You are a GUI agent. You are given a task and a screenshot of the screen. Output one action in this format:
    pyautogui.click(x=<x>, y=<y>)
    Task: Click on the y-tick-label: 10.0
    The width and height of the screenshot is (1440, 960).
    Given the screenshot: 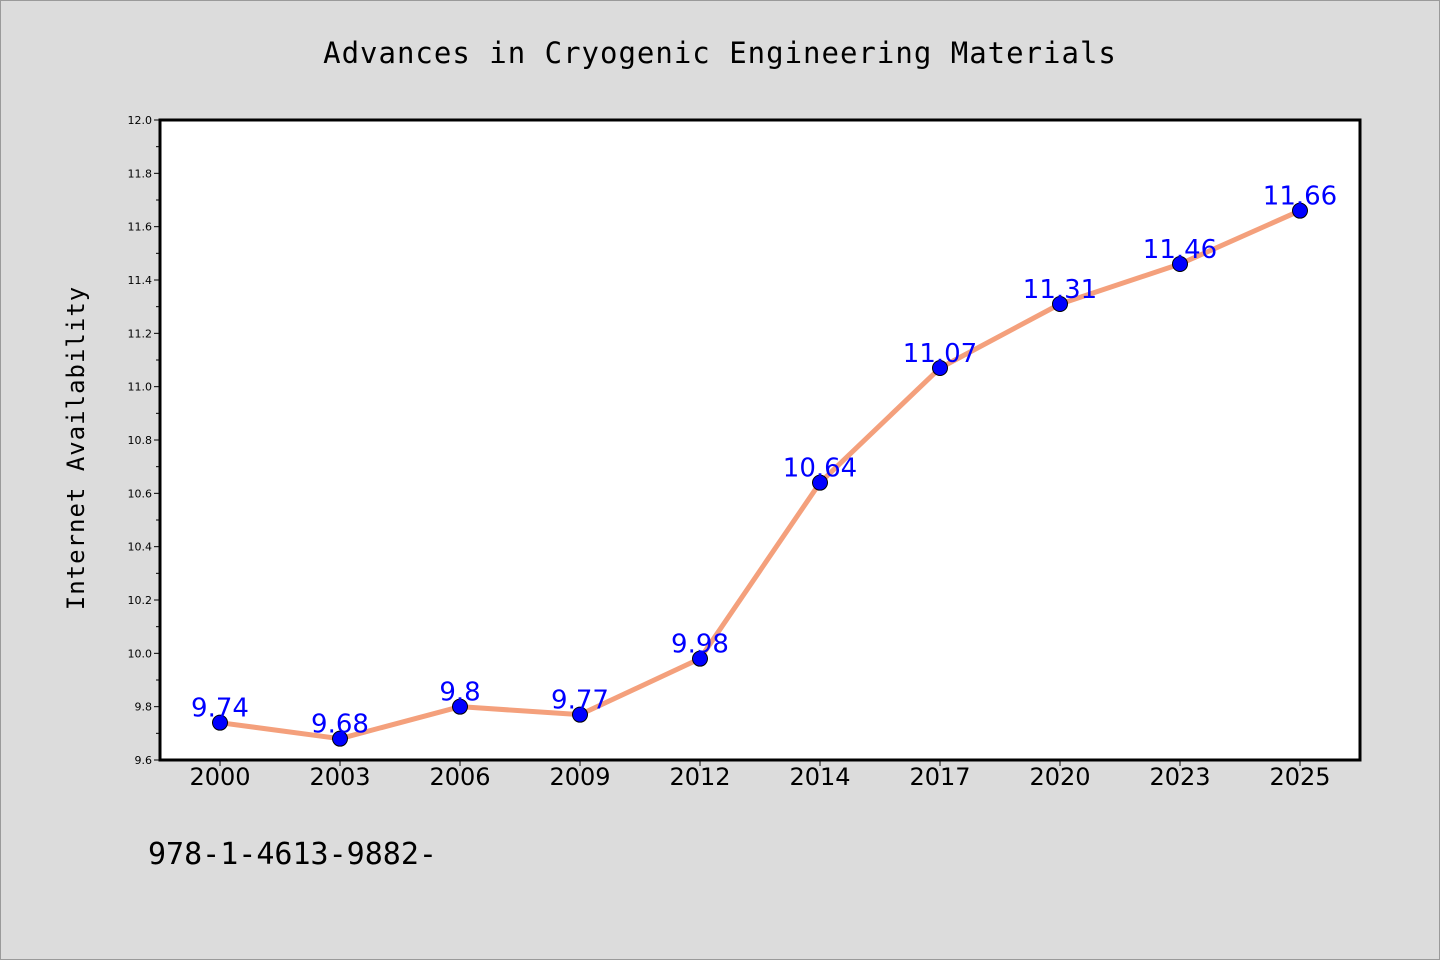 What is the action you would take?
    pyautogui.click(x=140, y=653)
    